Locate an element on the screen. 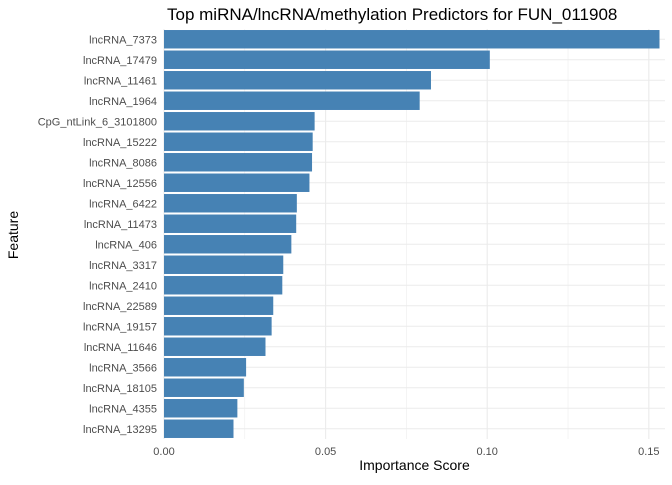 This screenshot has height=485, width=672. x-tick-label: 0.15 is located at coordinates (648, 452).